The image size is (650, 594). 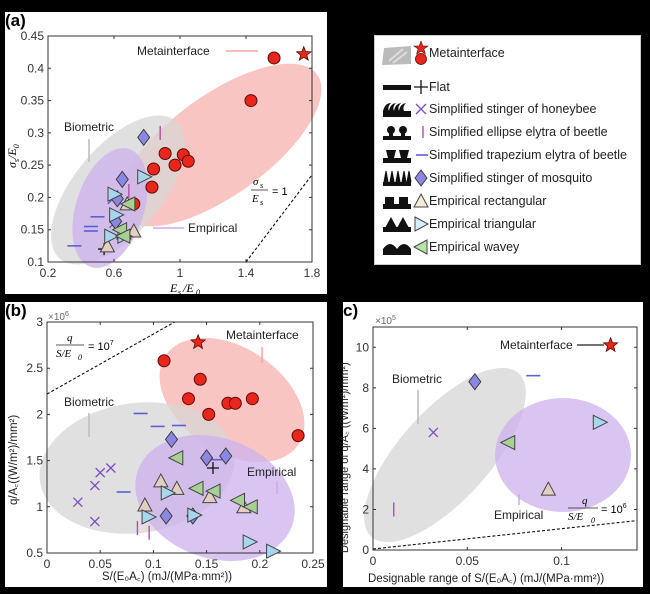 I want to click on b-xtick-label: 0, so click(x=47, y=564).